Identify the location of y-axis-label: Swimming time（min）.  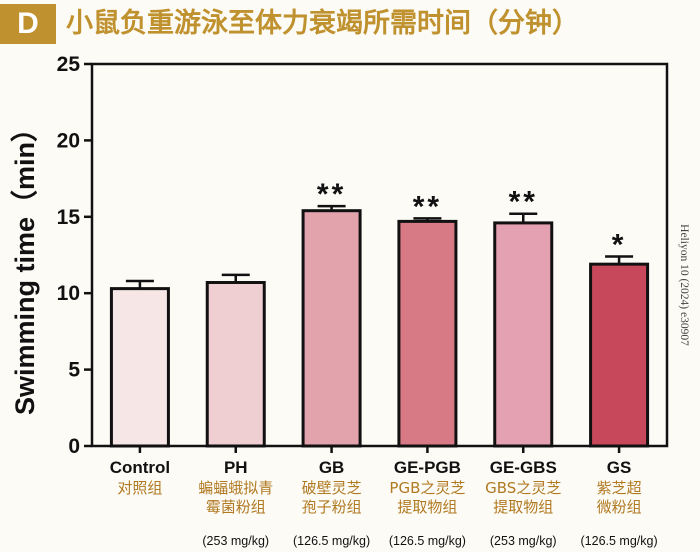
(25, 265).